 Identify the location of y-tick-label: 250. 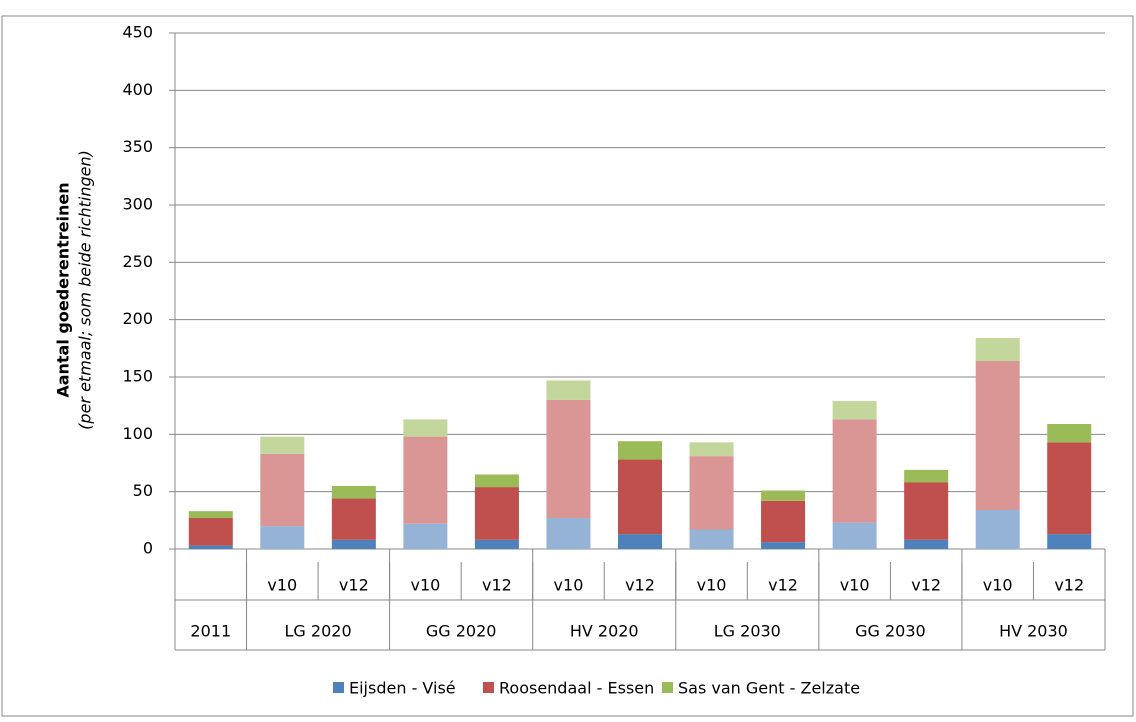
(137, 261).